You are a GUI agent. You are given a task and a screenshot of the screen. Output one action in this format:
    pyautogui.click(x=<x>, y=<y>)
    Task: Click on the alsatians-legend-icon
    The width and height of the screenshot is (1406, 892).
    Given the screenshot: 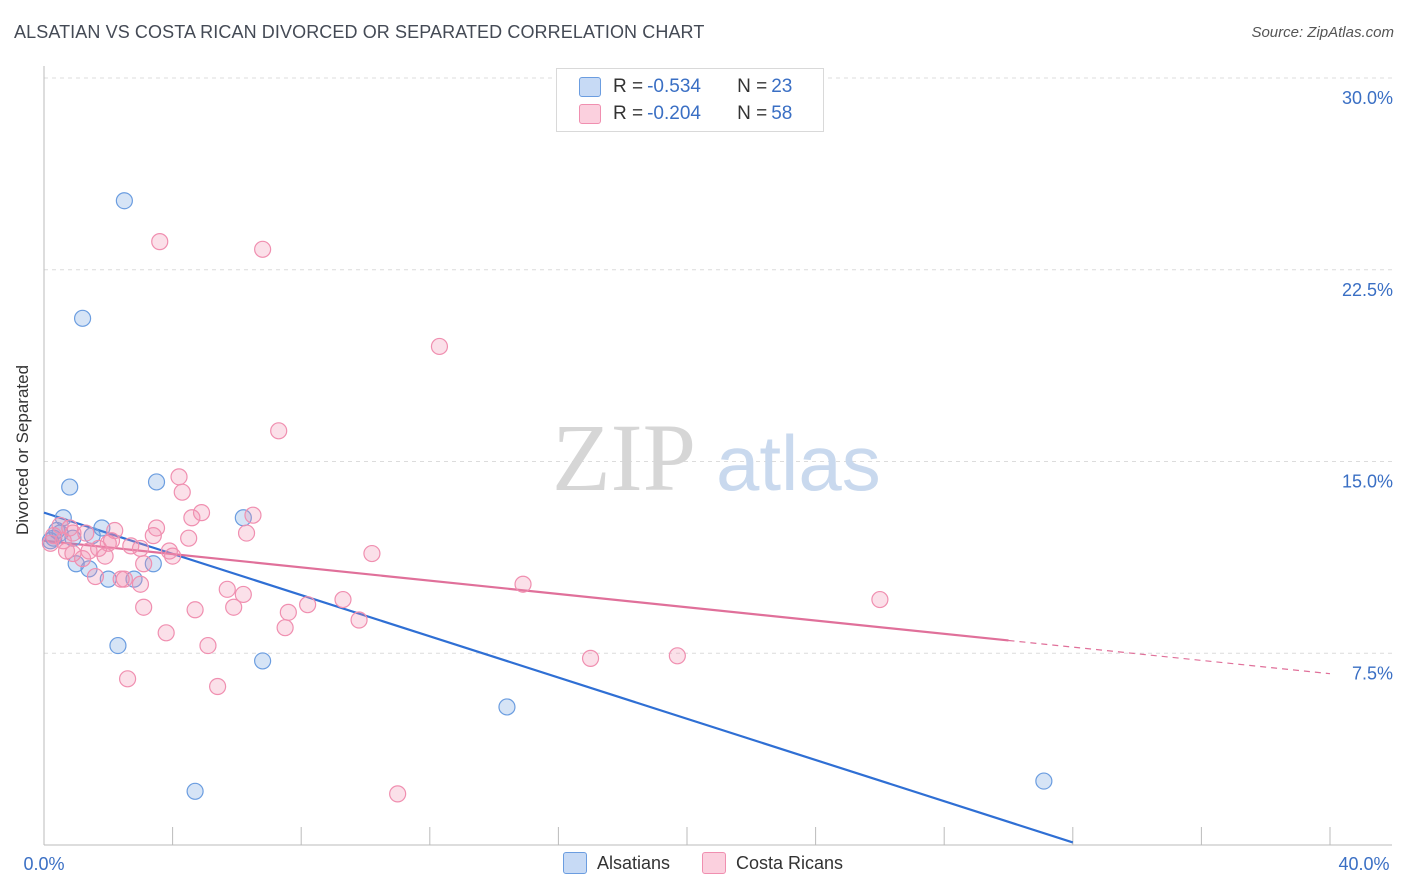 What is the action you would take?
    pyautogui.click(x=574, y=863)
    